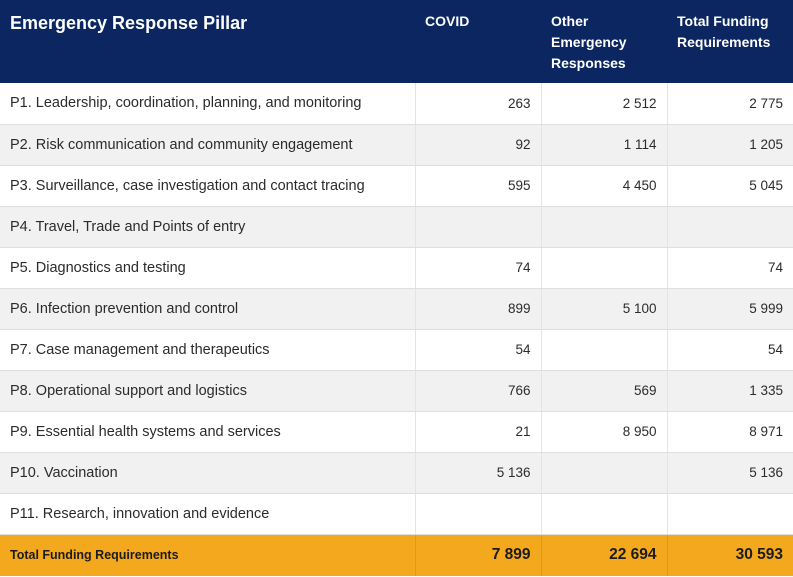 The image size is (793, 577). Describe the element at coordinates (604, 104) in the screenshot. I see `other-cell: 2 512` at that location.